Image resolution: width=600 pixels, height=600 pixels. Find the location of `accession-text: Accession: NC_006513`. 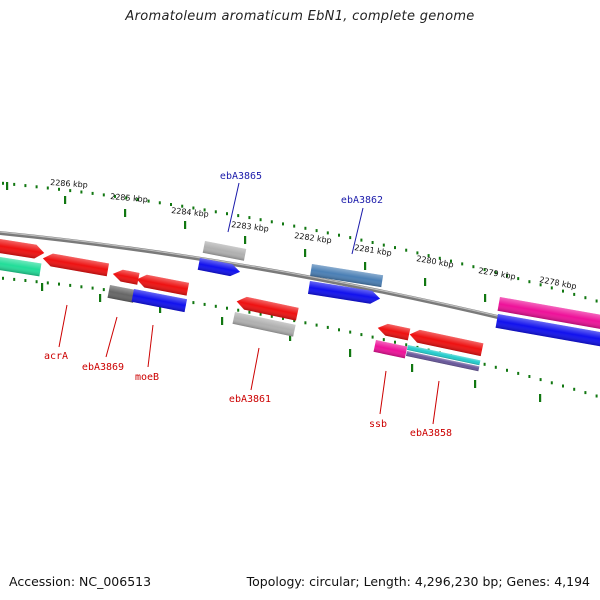

accession-text: Accession: NC_006513 is located at coordinates (80, 581).